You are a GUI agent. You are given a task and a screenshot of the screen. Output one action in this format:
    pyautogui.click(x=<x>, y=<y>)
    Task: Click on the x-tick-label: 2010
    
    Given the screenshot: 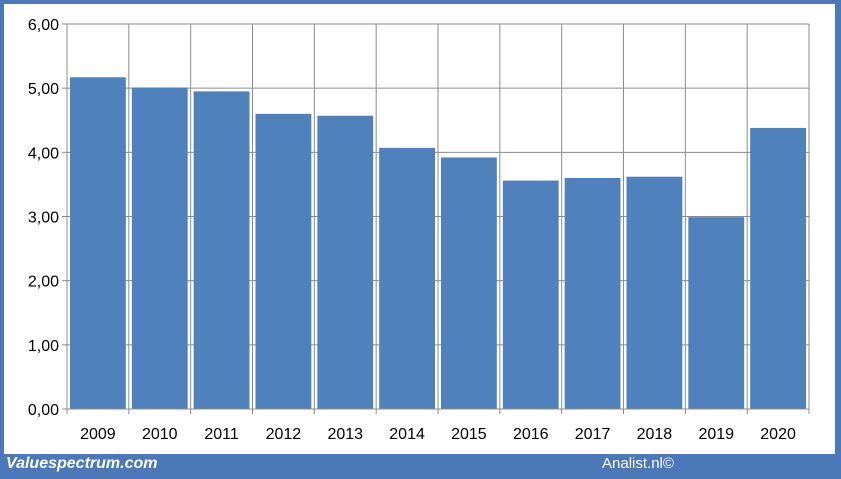 What is the action you would take?
    pyautogui.click(x=160, y=434)
    